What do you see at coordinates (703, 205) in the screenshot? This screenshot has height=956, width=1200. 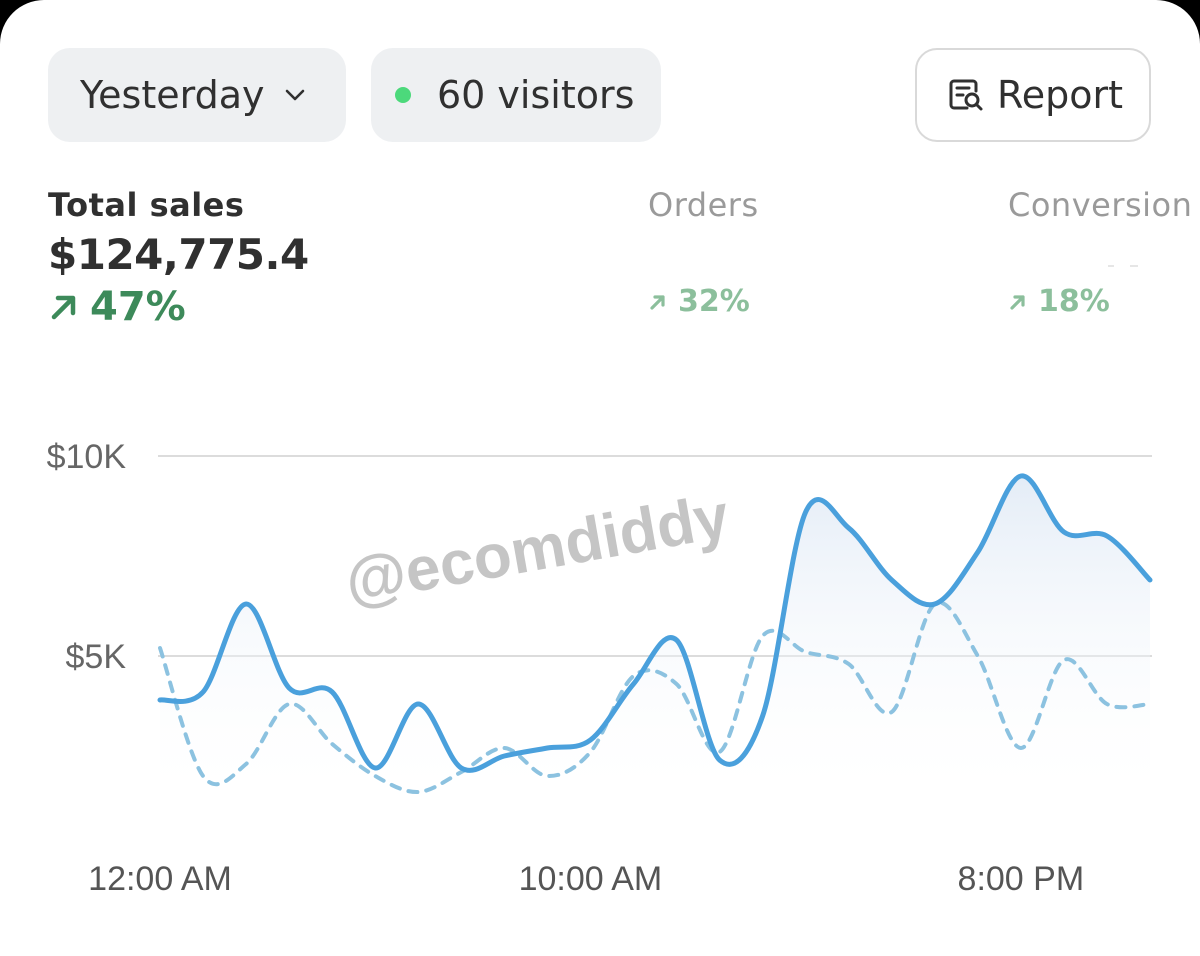 I see `orders-label: Orders` at bounding box center [703, 205].